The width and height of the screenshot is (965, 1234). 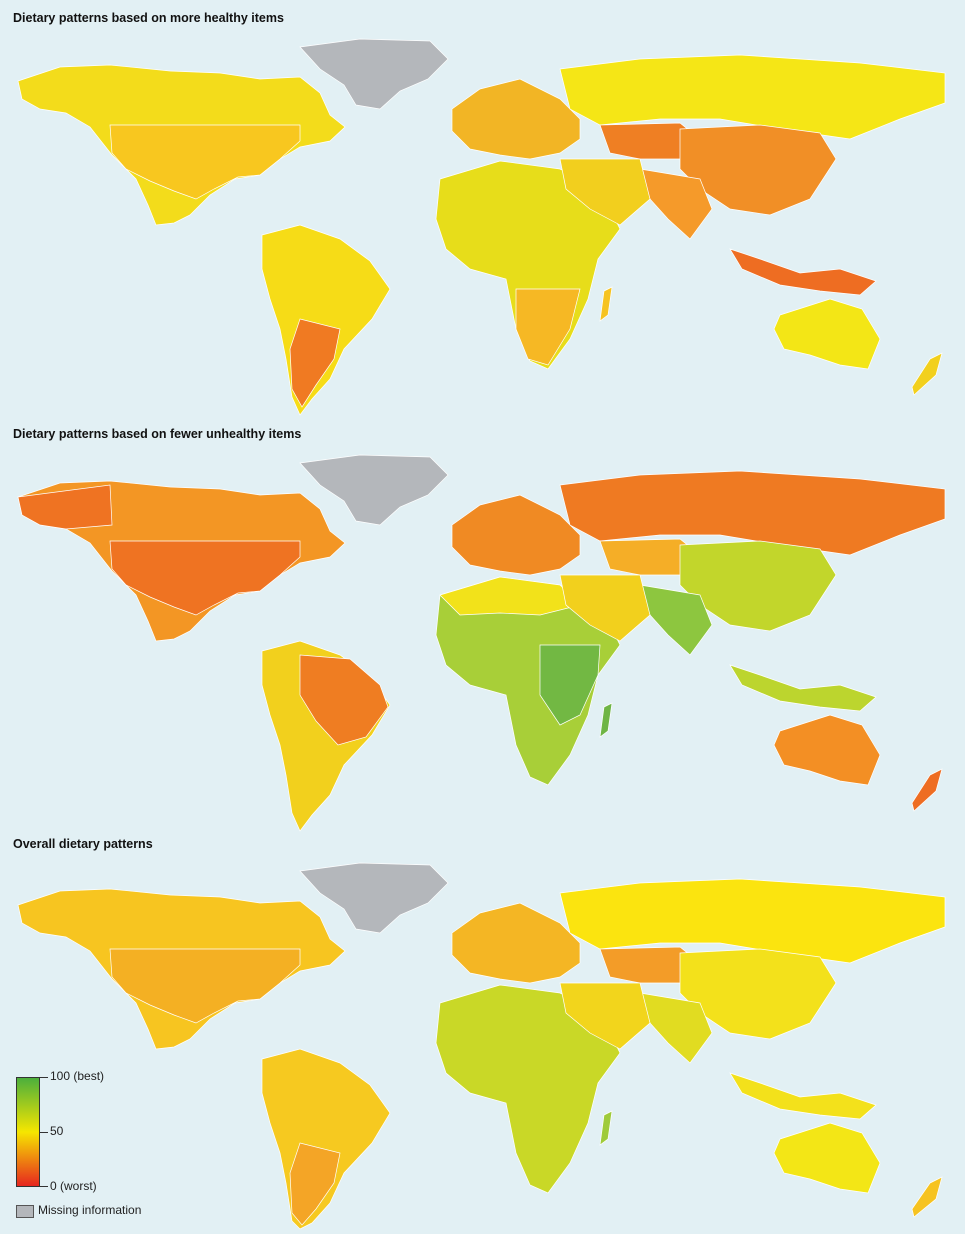 I want to click on missing-swatch, so click(x=25, y=1211).